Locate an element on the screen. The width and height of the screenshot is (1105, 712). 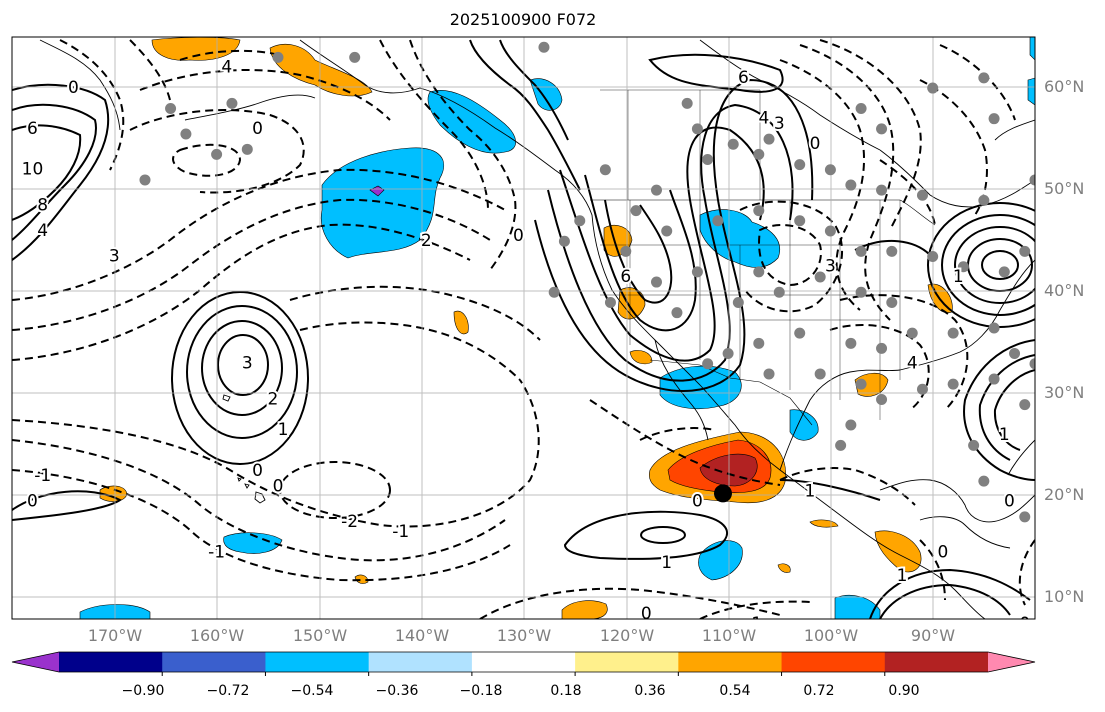
lat-label: 60°N is located at coordinates (1064, 86).